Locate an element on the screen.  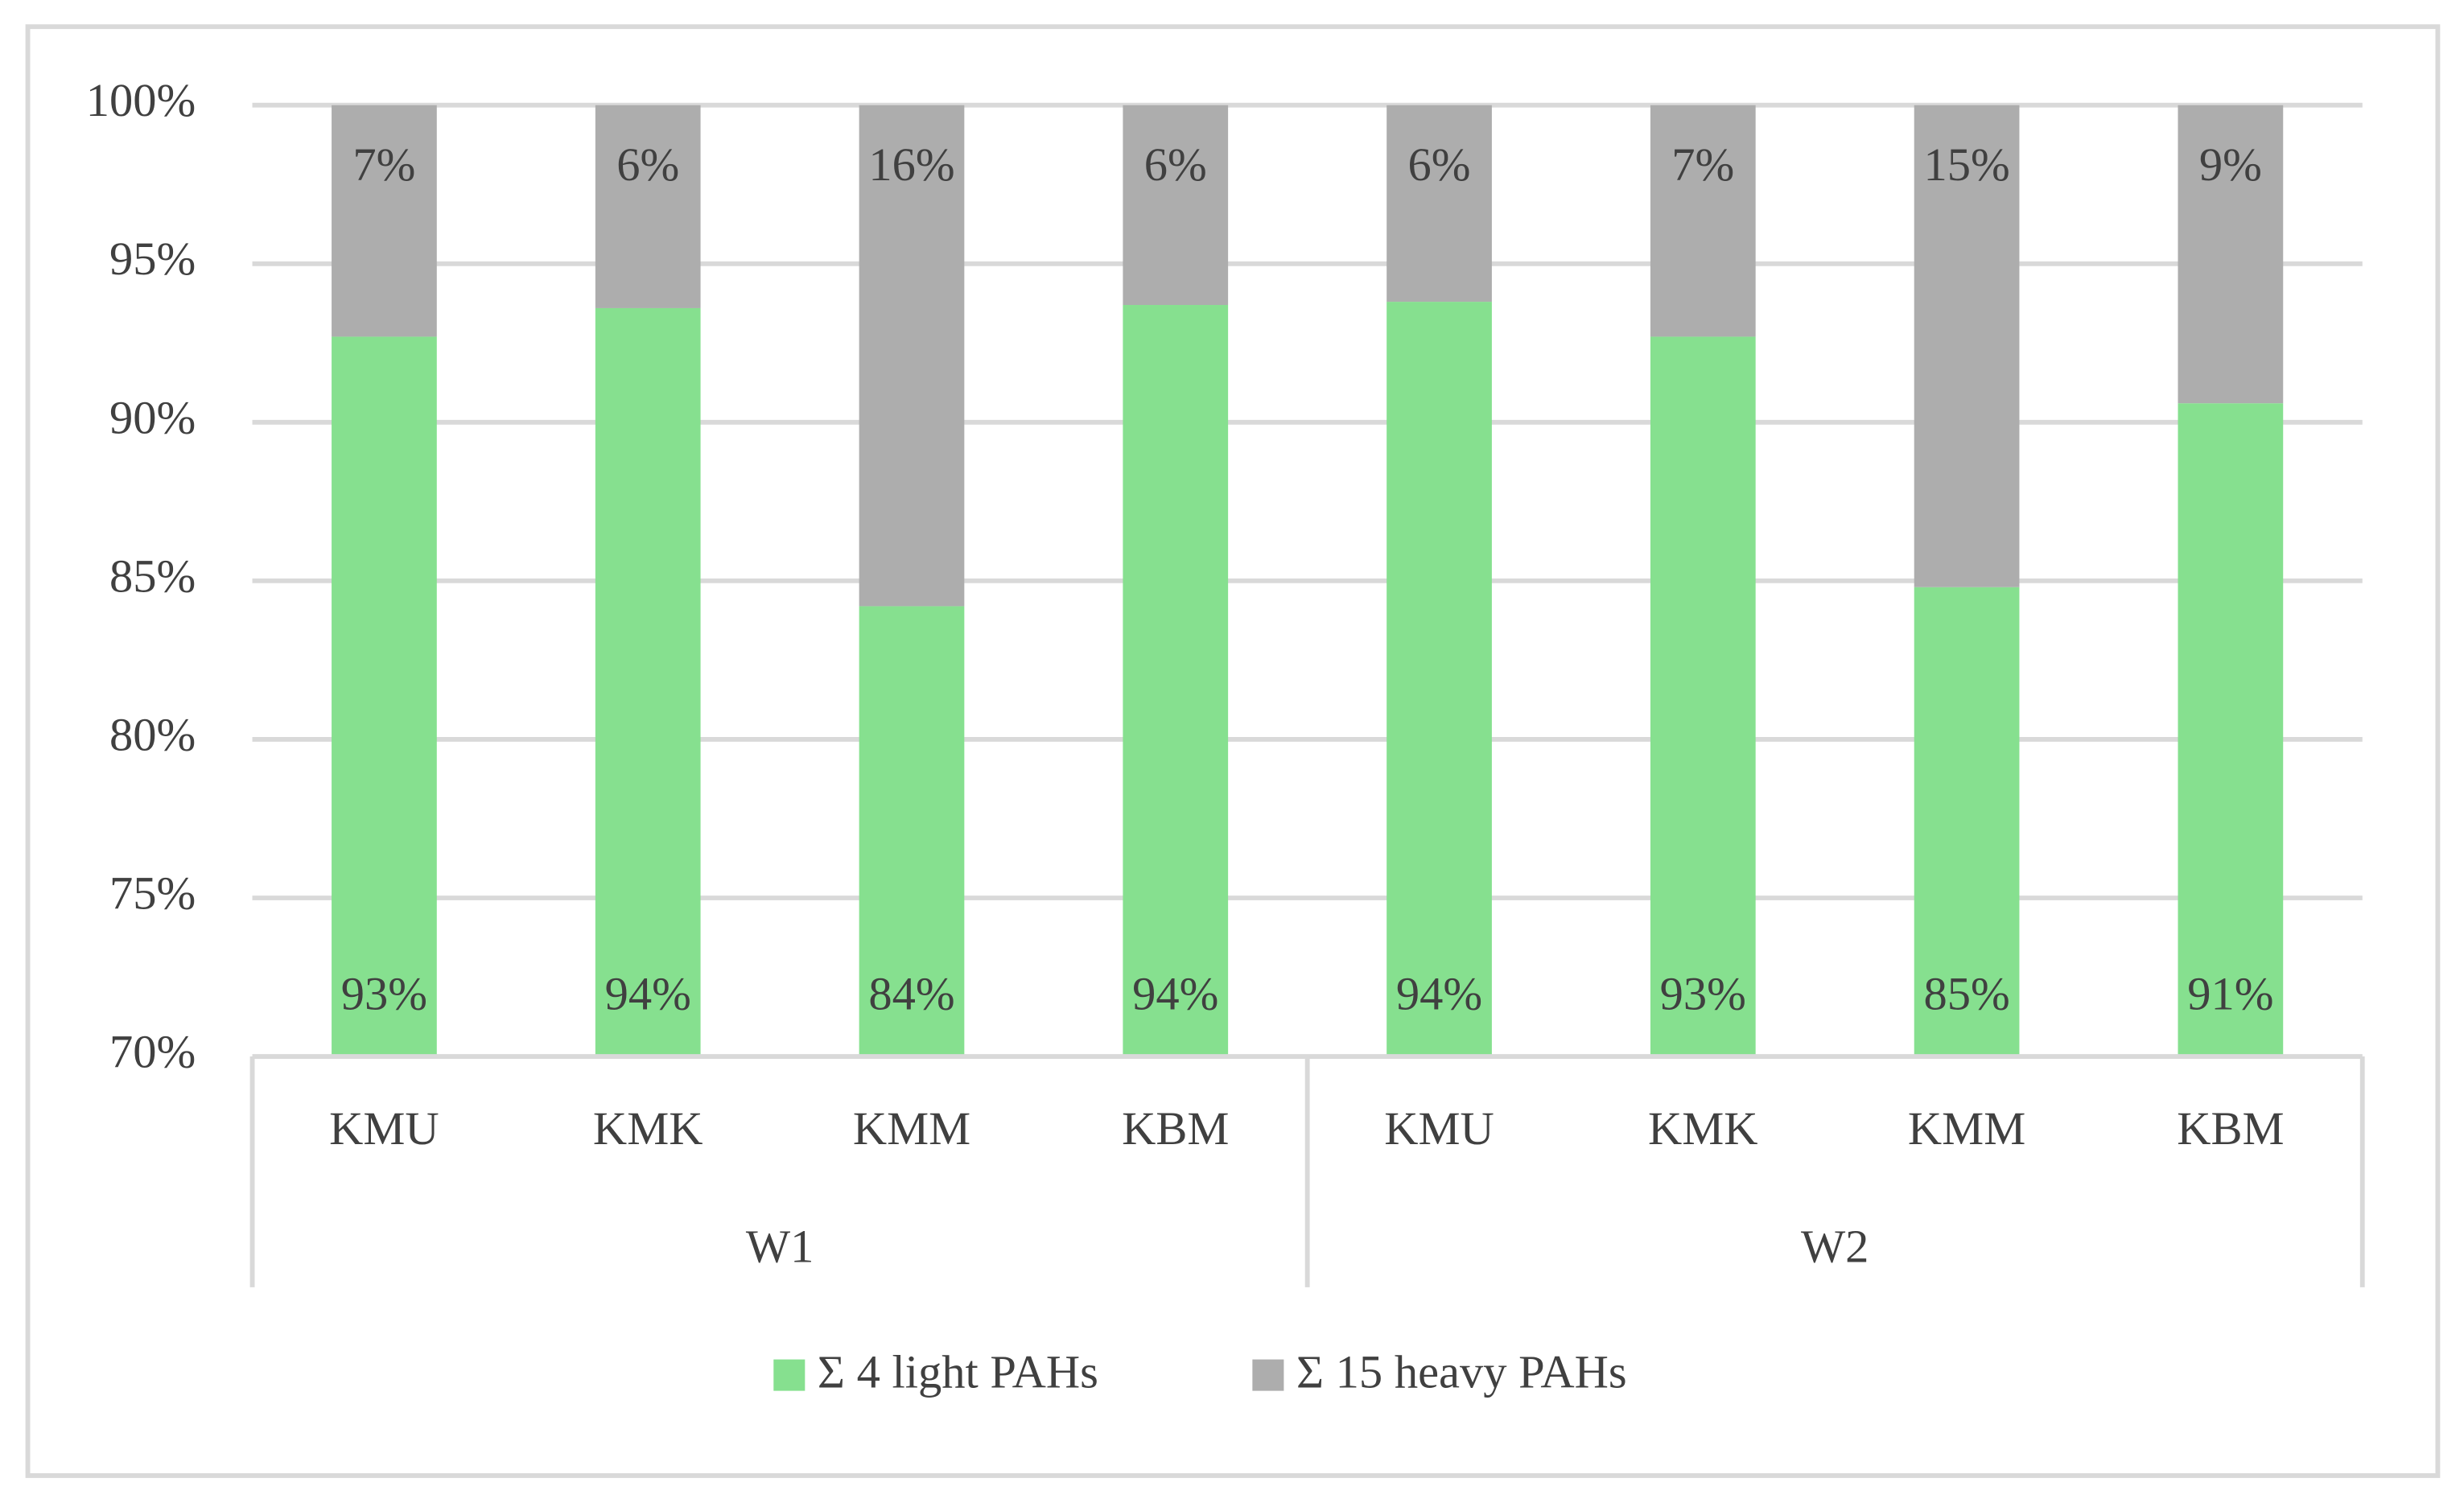
legend-label: Σ 15 heavy PAHs is located at coordinates (1461, 1372).